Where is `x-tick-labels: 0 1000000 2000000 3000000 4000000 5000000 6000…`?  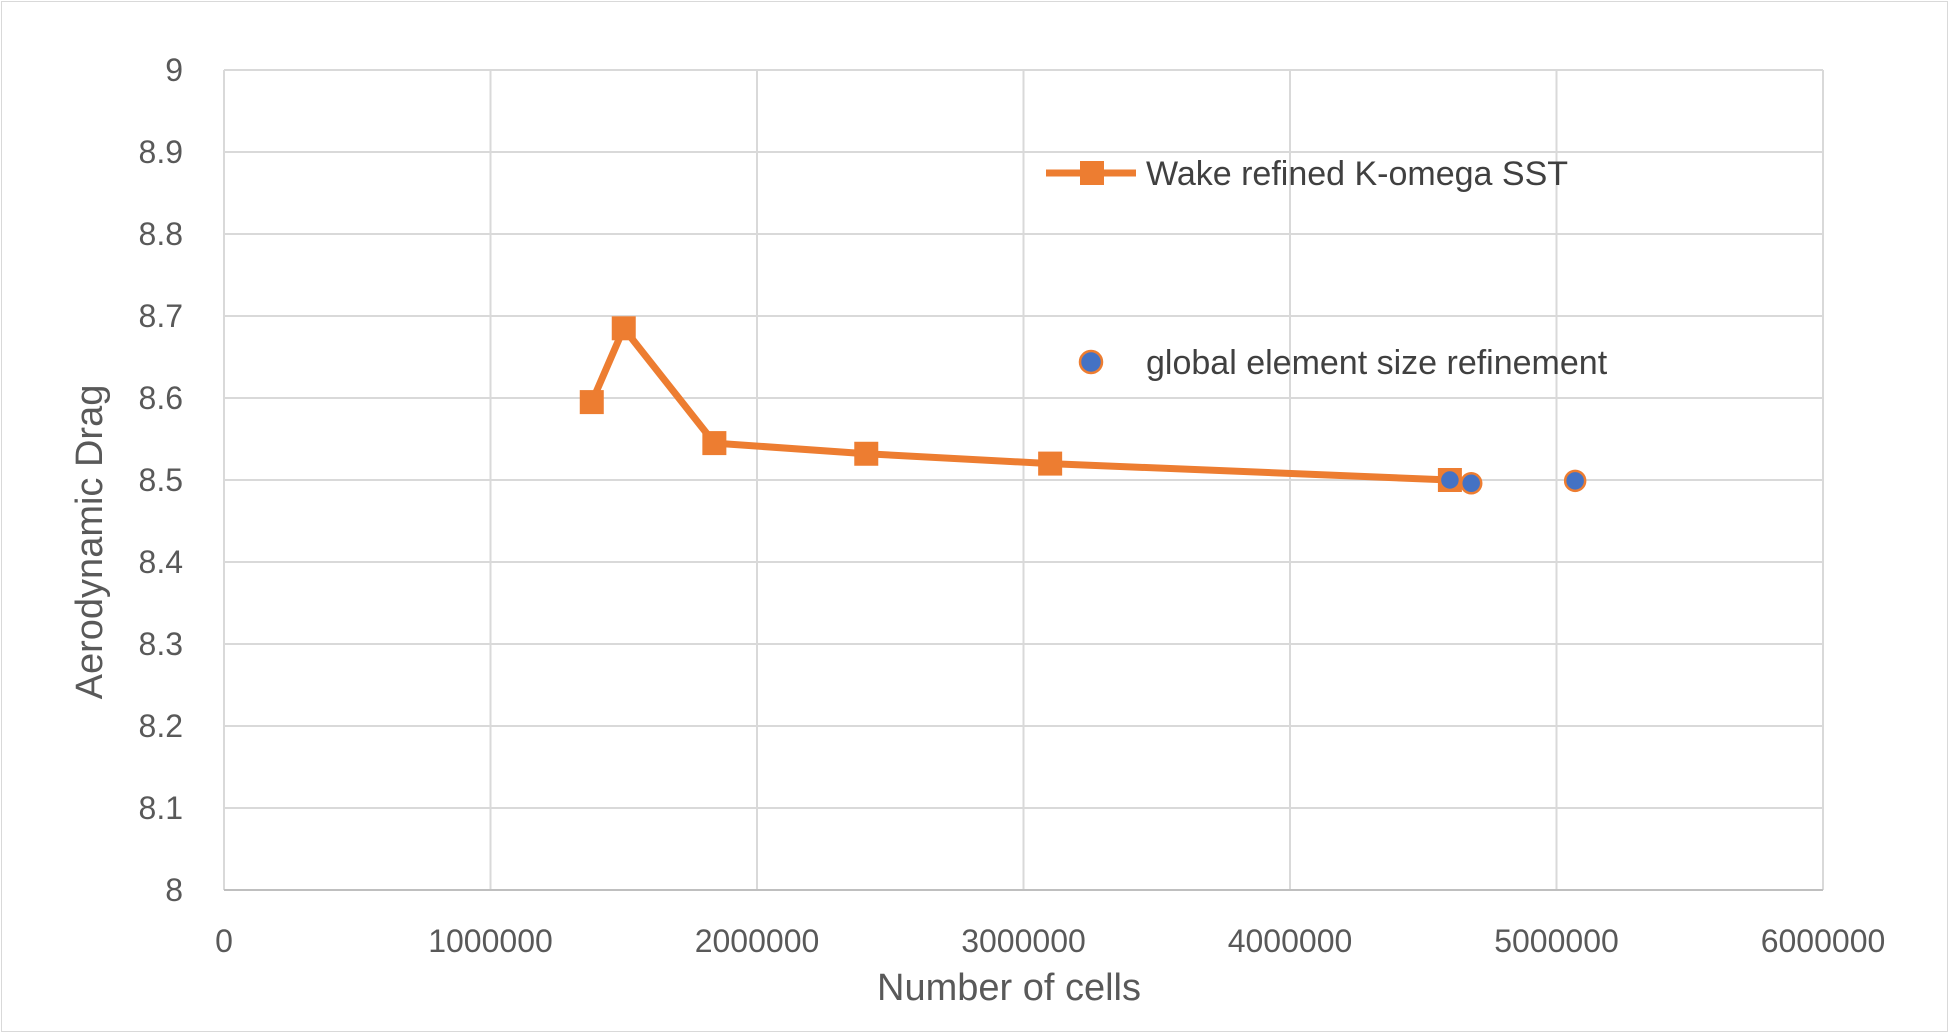
x-tick-labels: 0 1000000 2000000 3000000 4000000 5000000 6000… is located at coordinates (1050, 941).